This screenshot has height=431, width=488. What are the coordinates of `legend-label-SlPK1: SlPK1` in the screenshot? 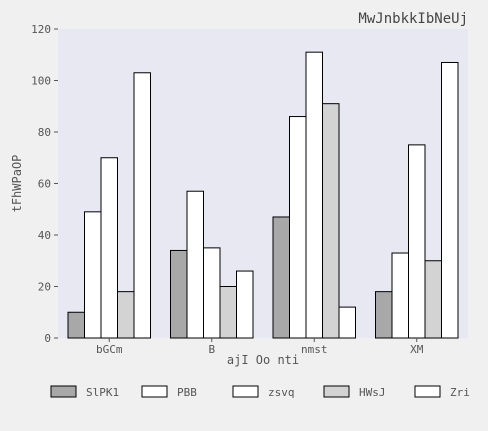 It's located at (102, 392).